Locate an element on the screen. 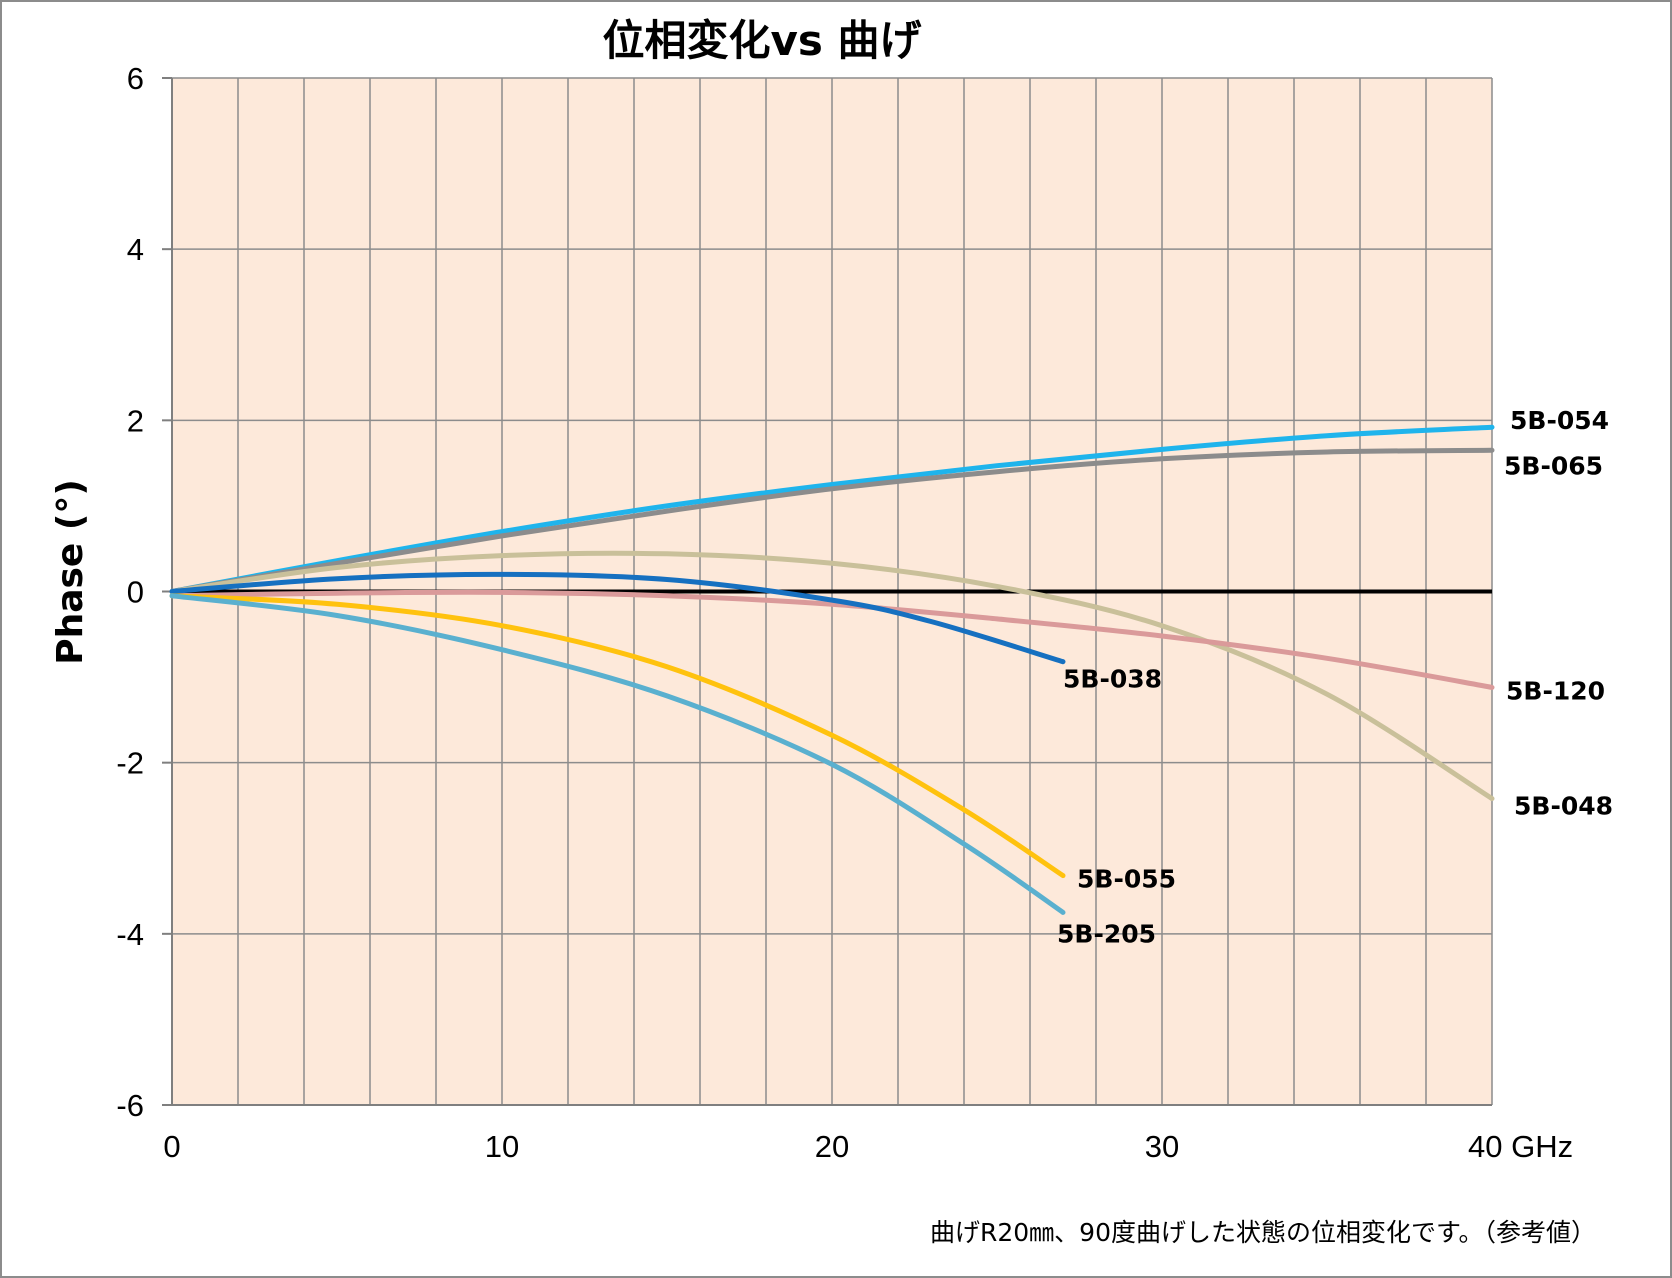 The height and width of the screenshot is (1278, 1672). x-tick-label: 20 is located at coordinates (832, 1146).